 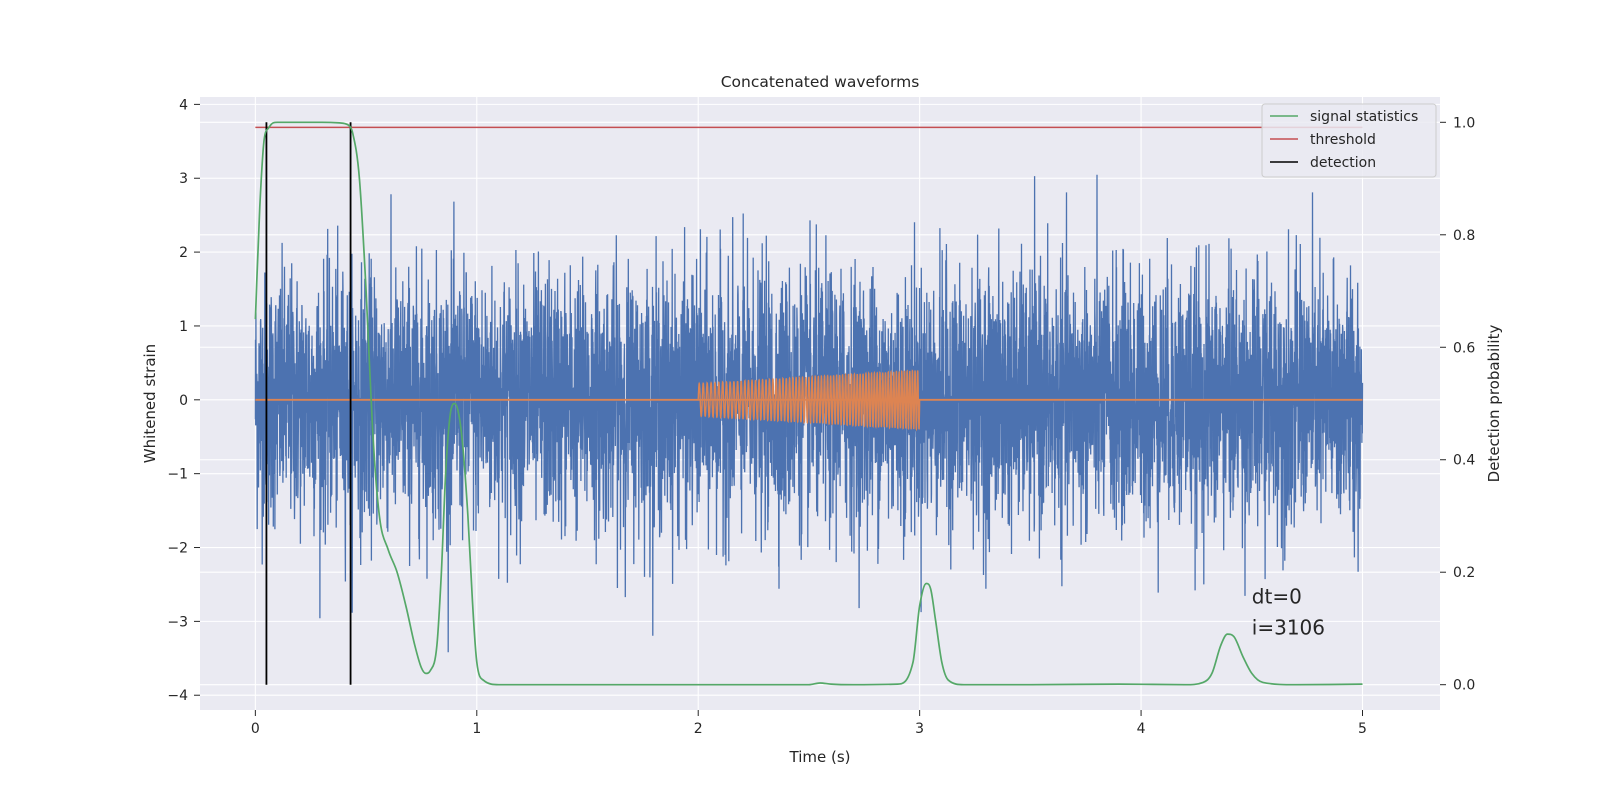 I want to click on y-tick-label-left: 2, so click(x=183, y=253).